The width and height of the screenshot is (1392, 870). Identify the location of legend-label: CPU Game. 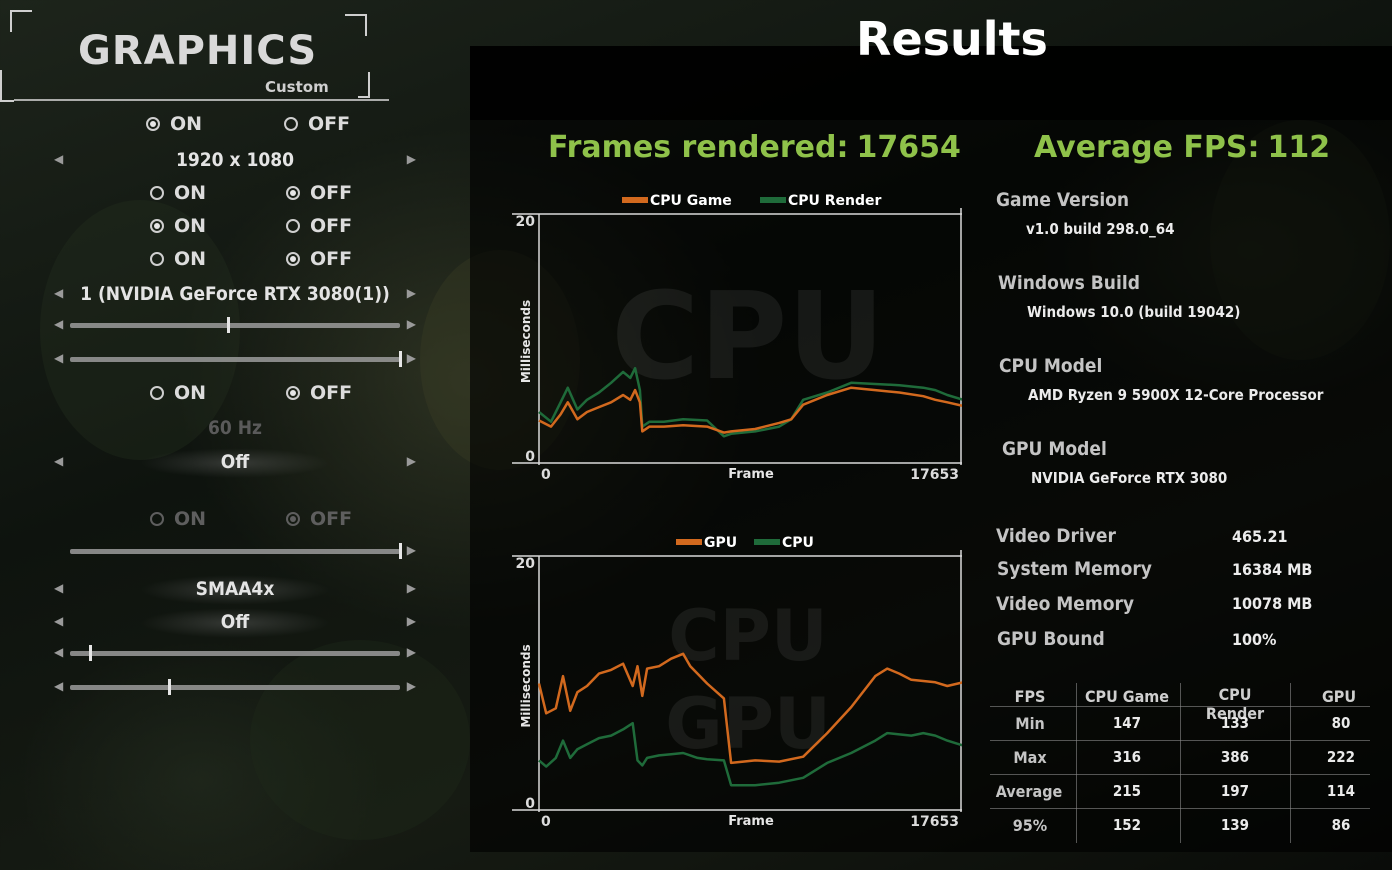
(691, 201).